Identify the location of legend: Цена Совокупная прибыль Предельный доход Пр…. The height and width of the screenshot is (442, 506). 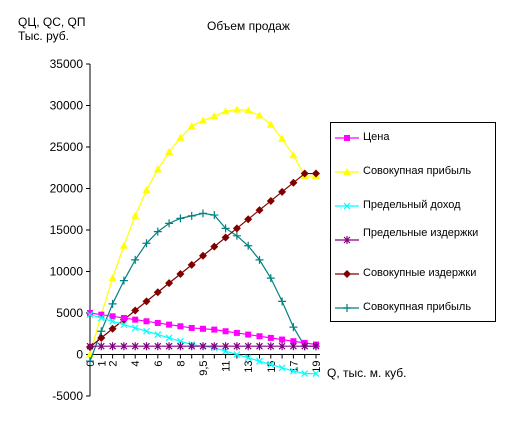
(413, 222).